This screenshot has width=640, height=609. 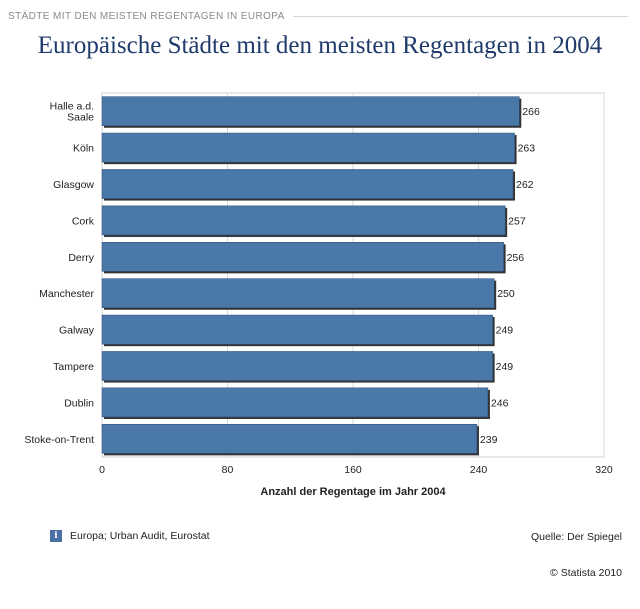 What do you see at coordinates (506, 294) in the screenshot?
I see `value-label: 250` at bounding box center [506, 294].